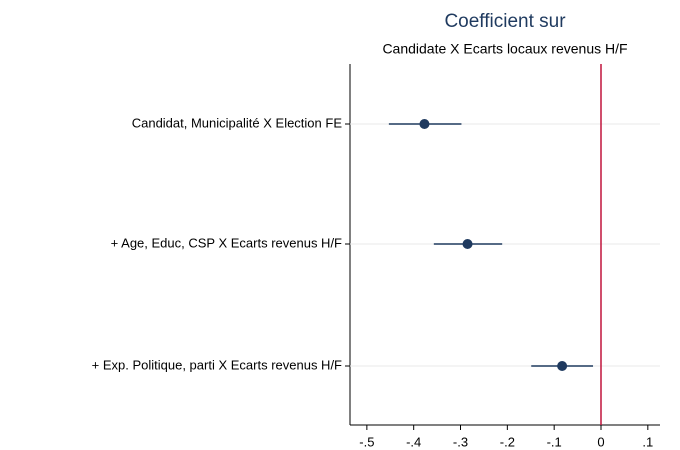  I want to click on chart-title: Coefficient sur, so click(505, 21).